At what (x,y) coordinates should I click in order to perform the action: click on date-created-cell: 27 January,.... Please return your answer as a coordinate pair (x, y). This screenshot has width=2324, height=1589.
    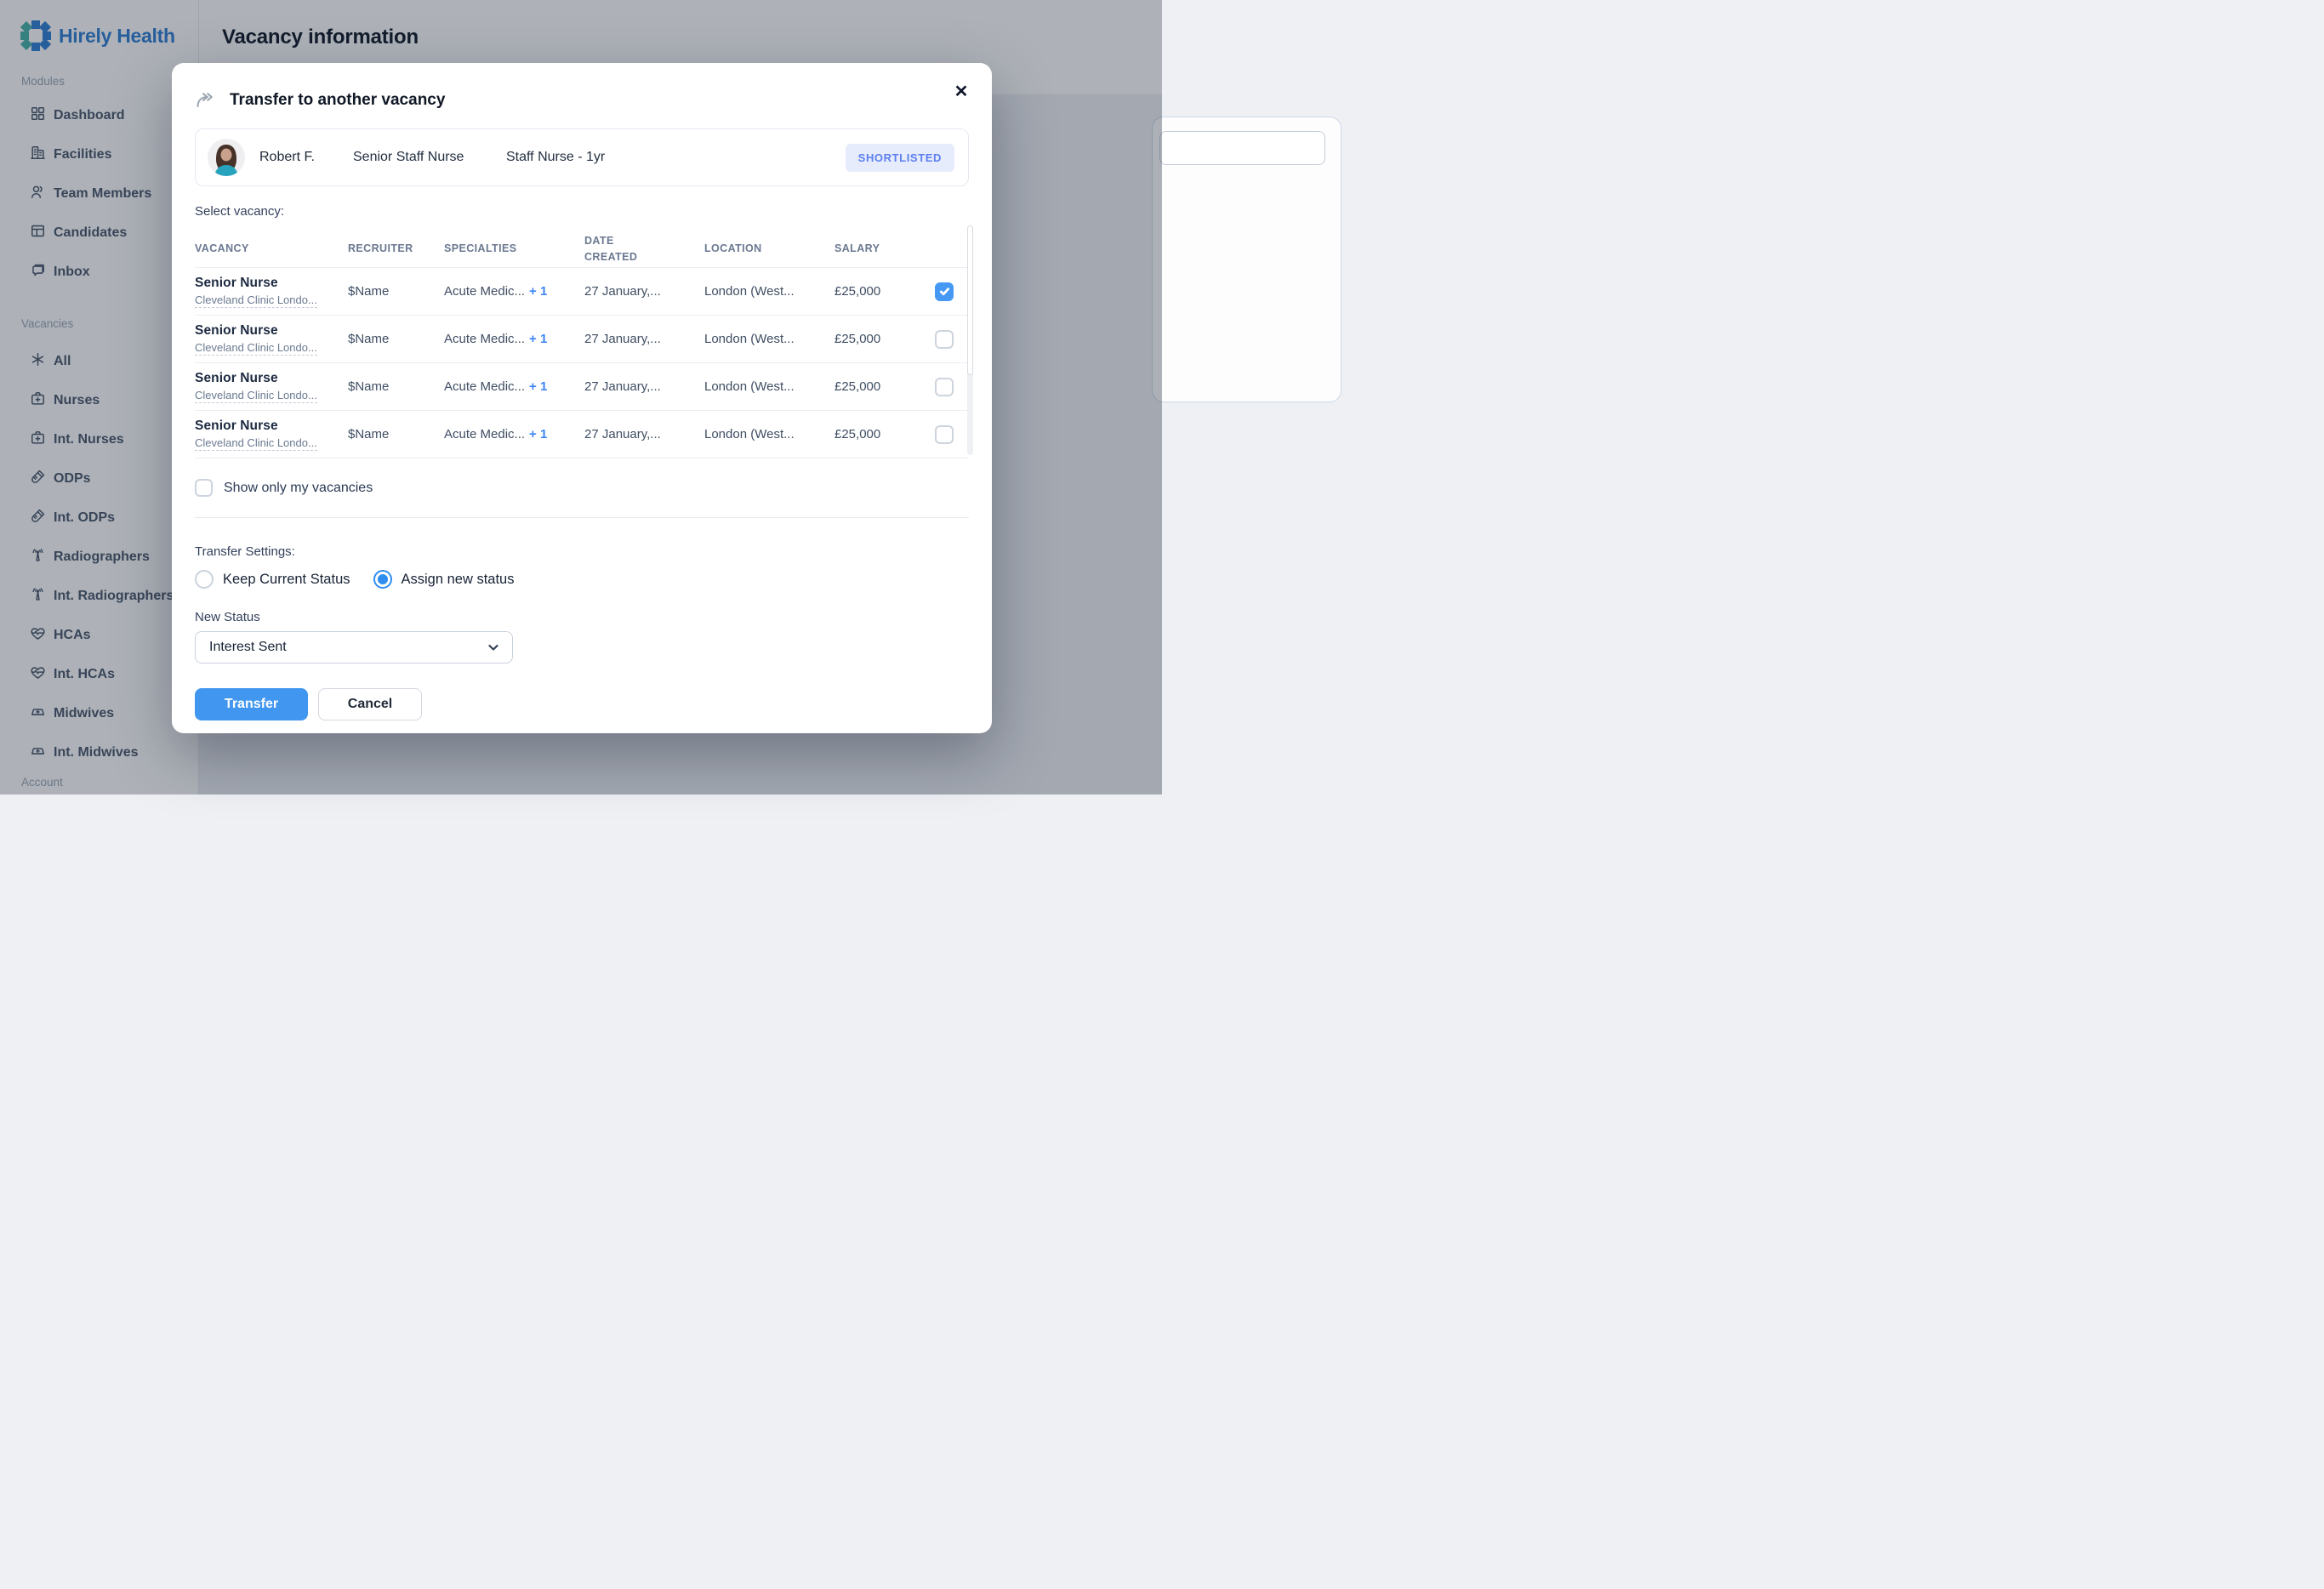
    Looking at the image, I should click on (623, 339).